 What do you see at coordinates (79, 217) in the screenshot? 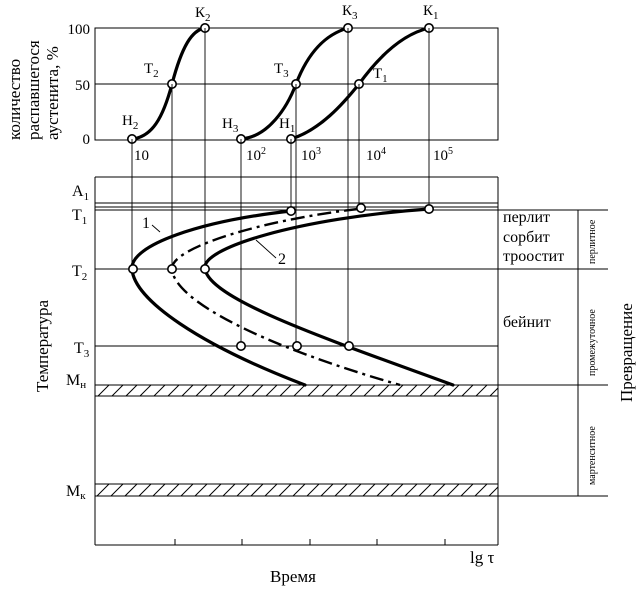
I see `temp-label-t1: T1` at bounding box center [79, 217].